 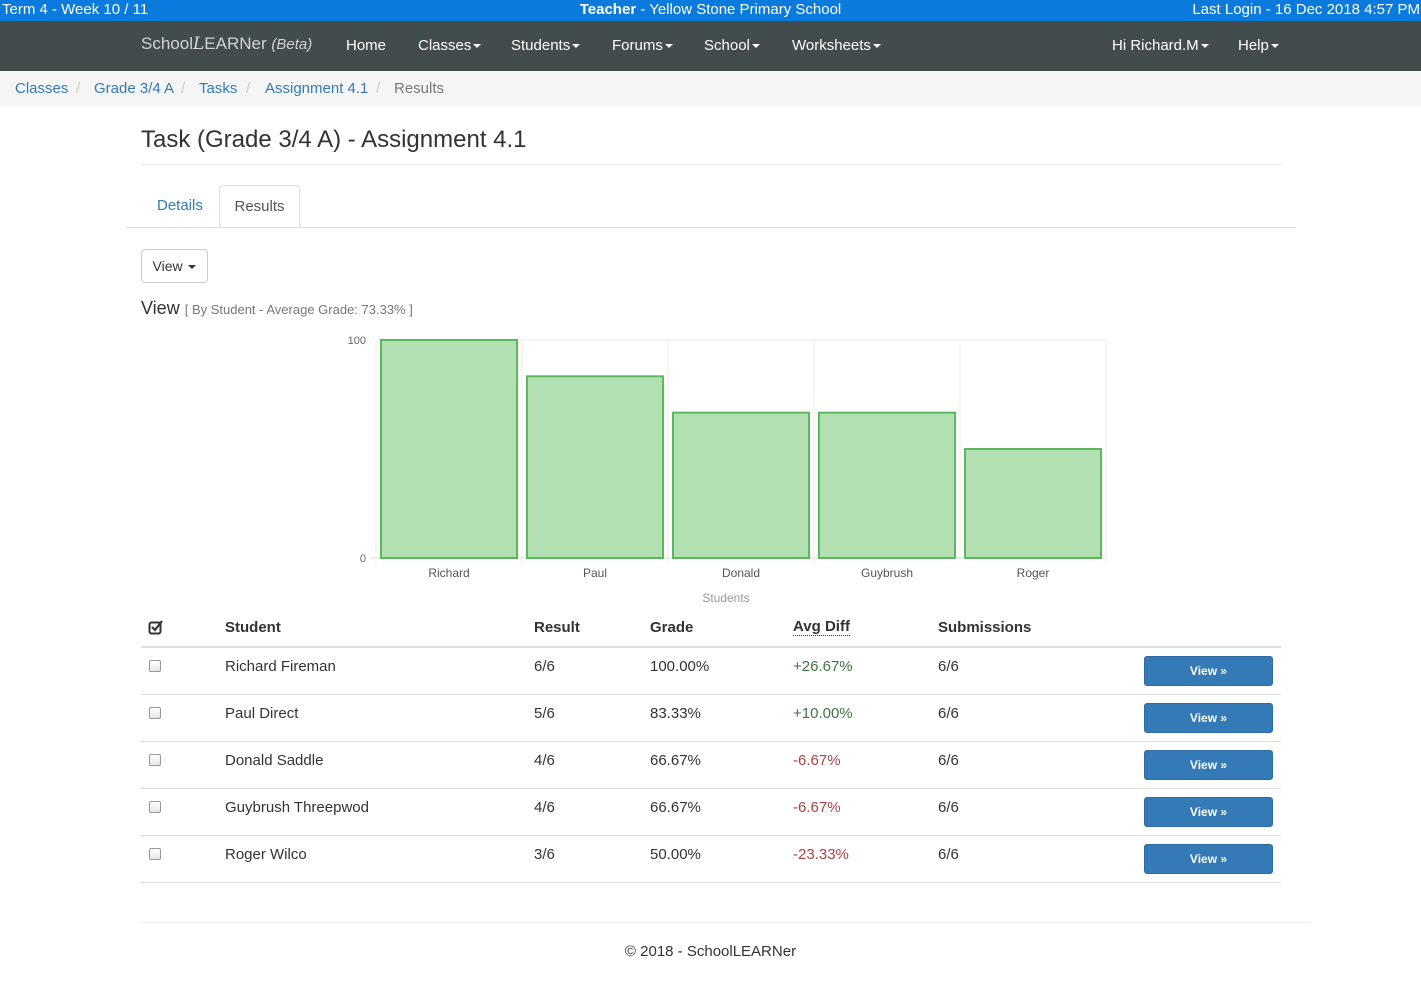 I want to click on brand-suffix: EARNer, so click(x=235, y=43).